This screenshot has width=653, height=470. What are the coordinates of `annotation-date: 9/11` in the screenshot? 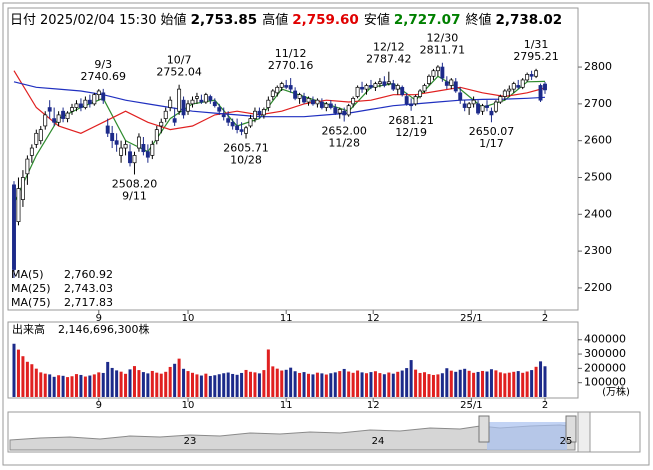 It's located at (134, 195).